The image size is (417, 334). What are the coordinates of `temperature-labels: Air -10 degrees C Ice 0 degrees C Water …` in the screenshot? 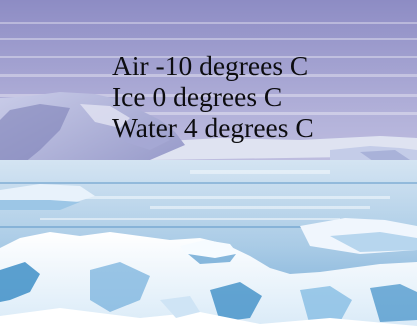 It's located at (213, 96).